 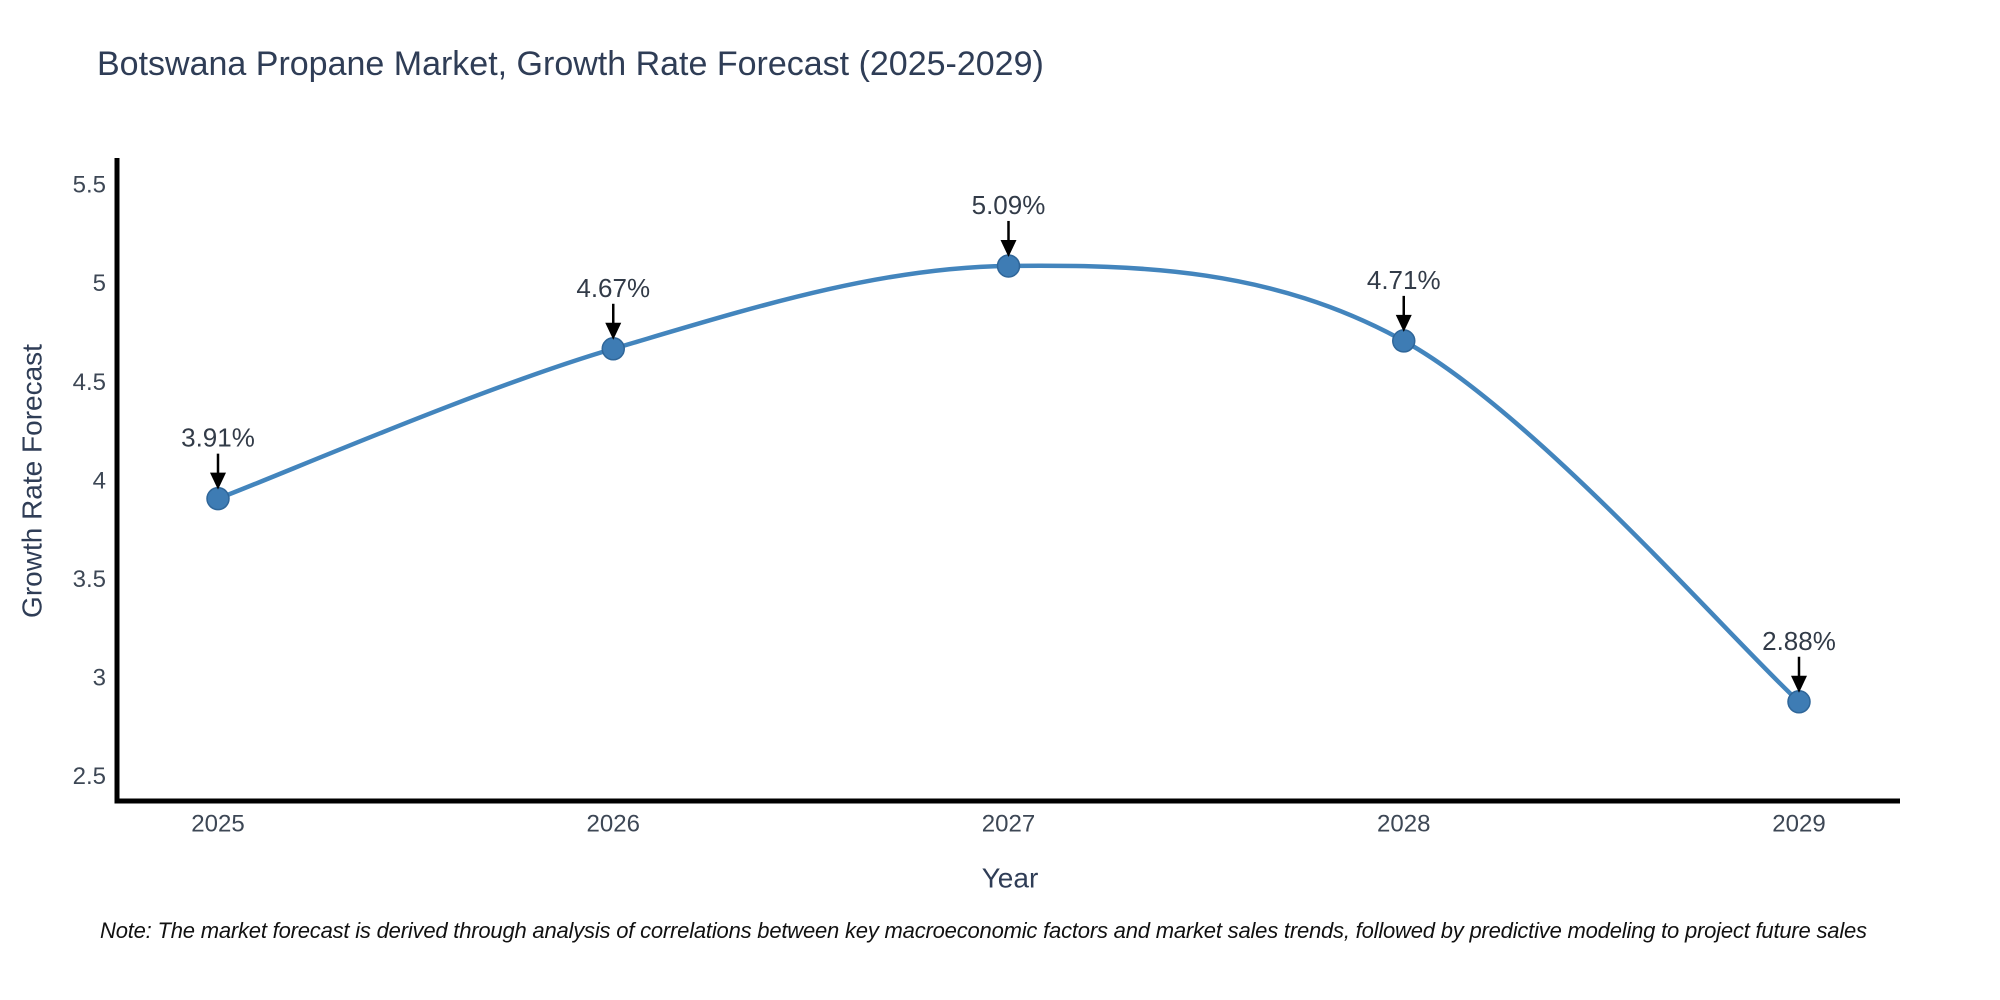 What do you see at coordinates (99, 678) in the screenshot?
I see `y-tick-label: 3` at bounding box center [99, 678].